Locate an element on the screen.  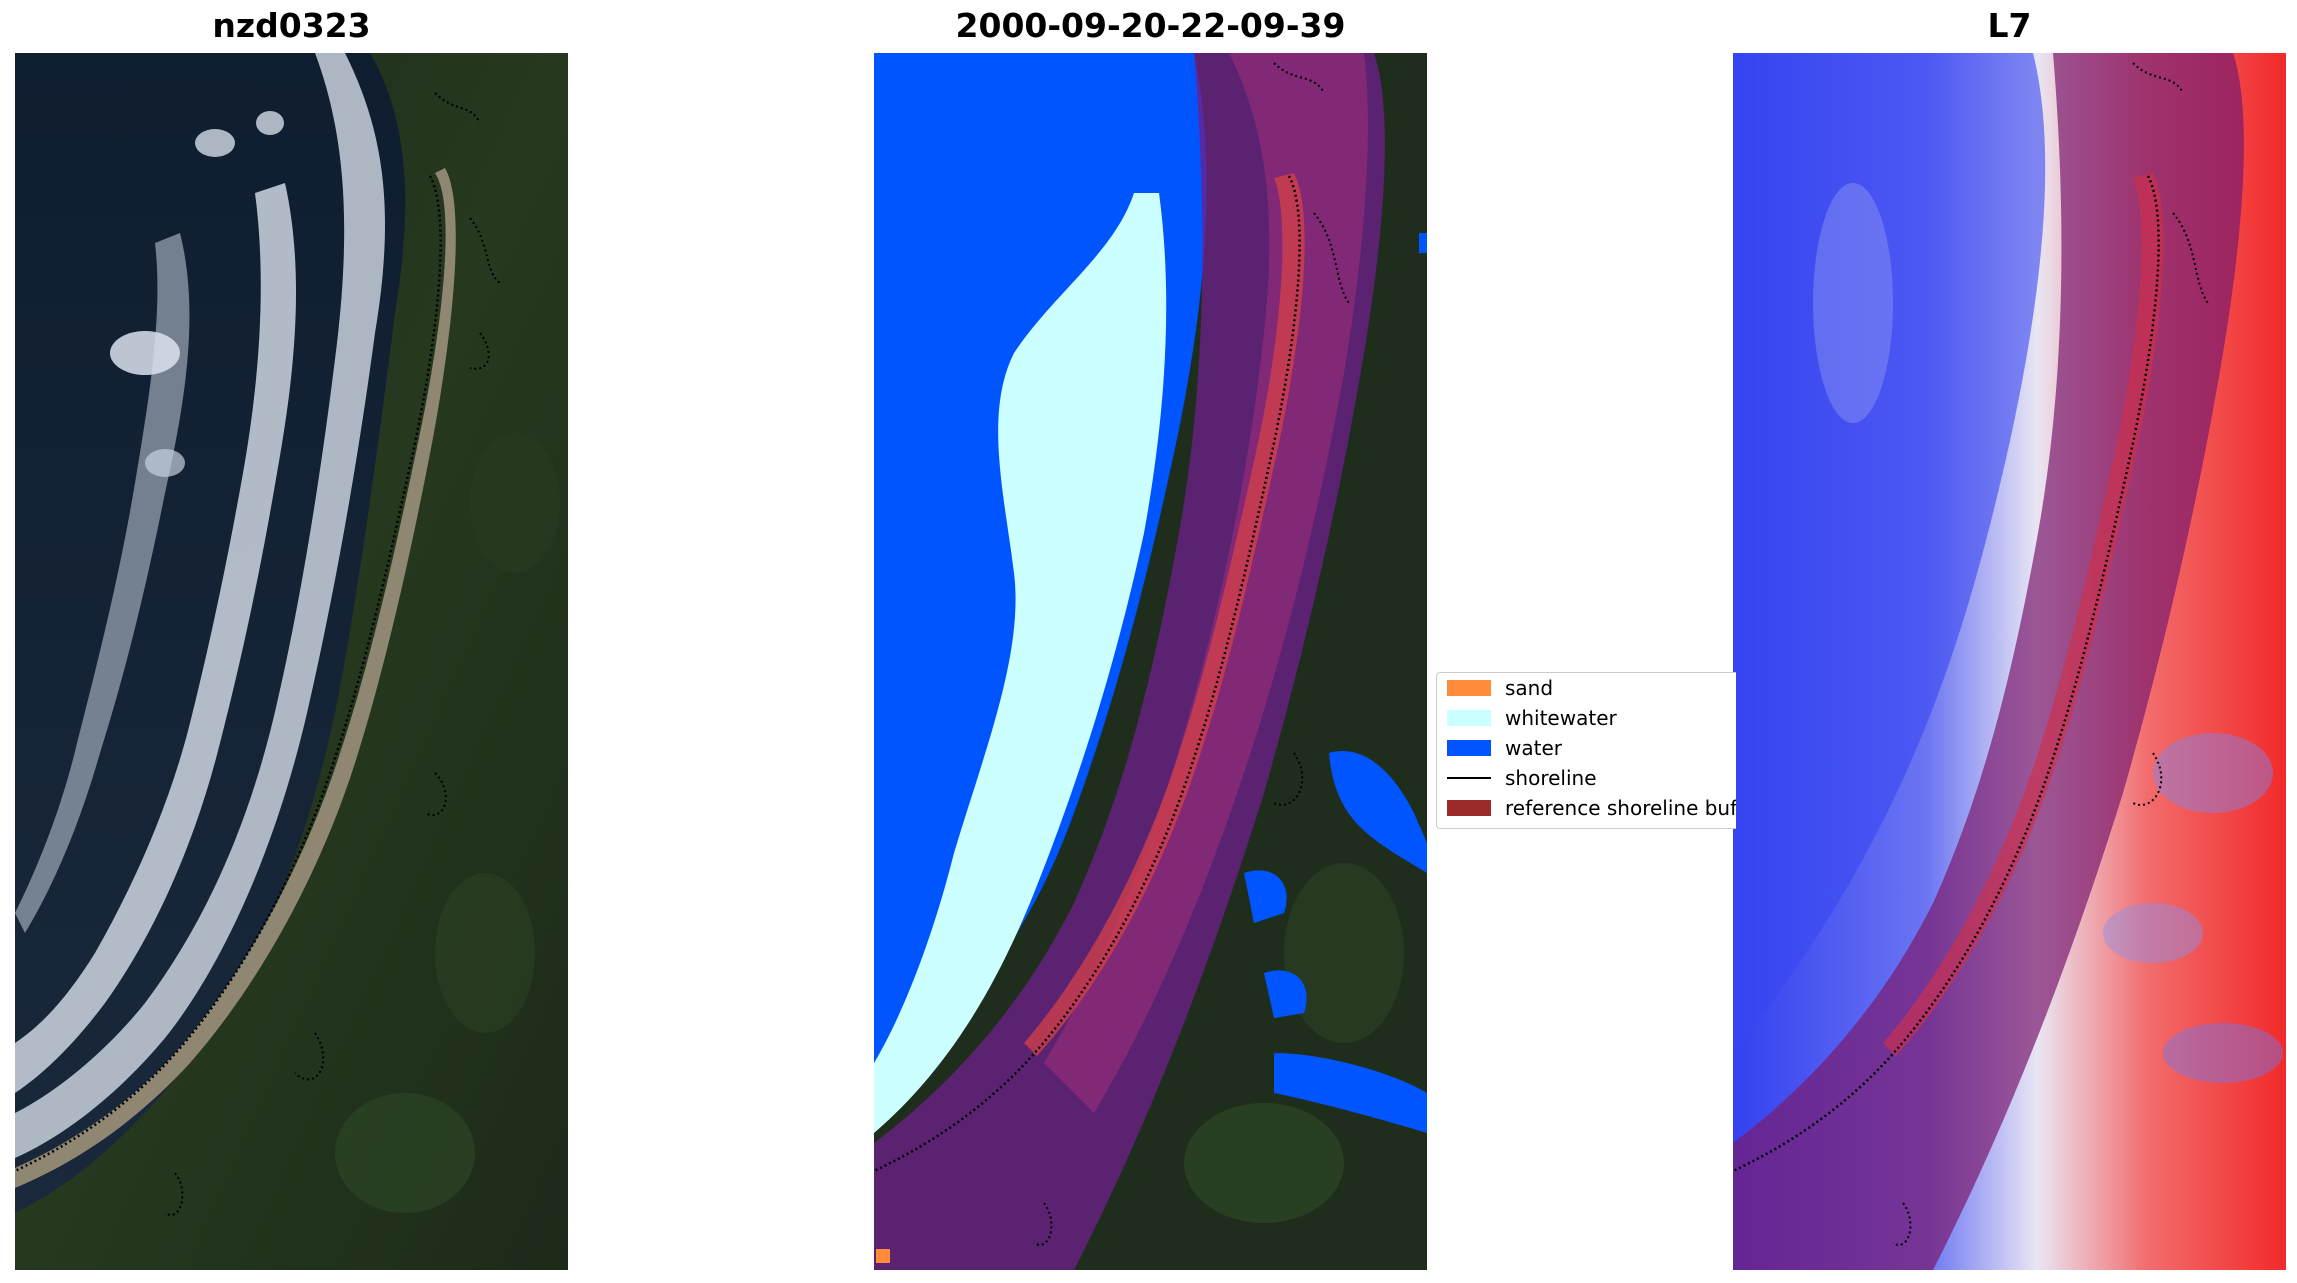
surf-band-outer is located at coordinates (200, 605).